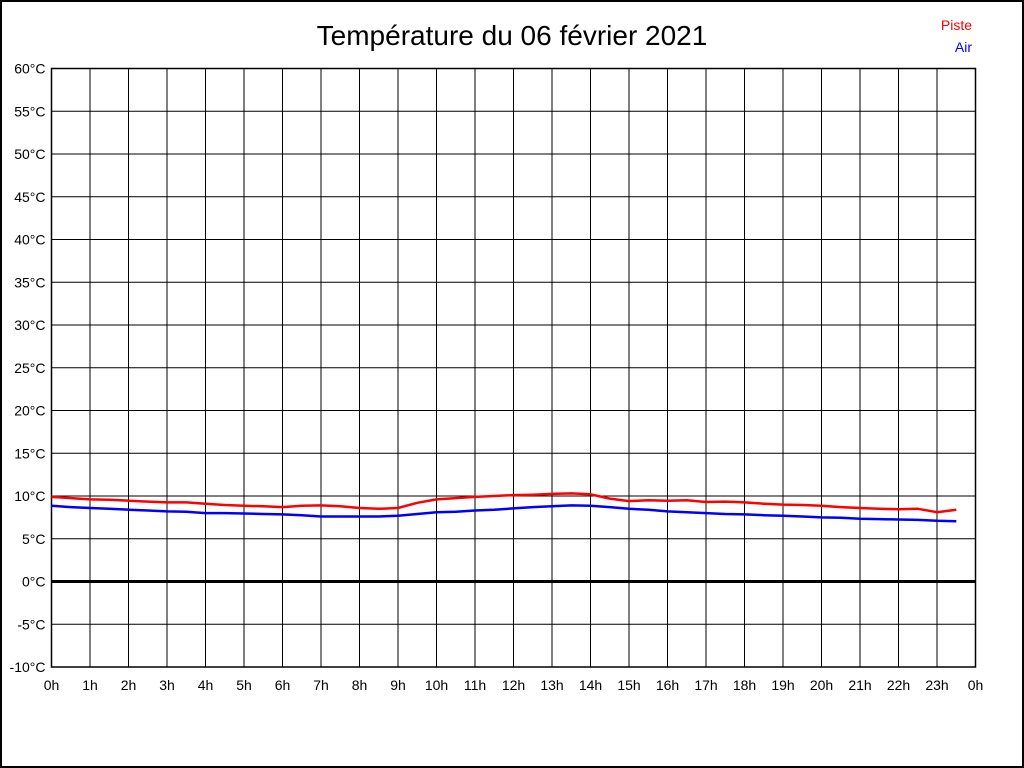 The height and width of the screenshot is (768, 1024). What do you see at coordinates (29, 69) in the screenshot?
I see `y-tick-label: 60°C` at bounding box center [29, 69].